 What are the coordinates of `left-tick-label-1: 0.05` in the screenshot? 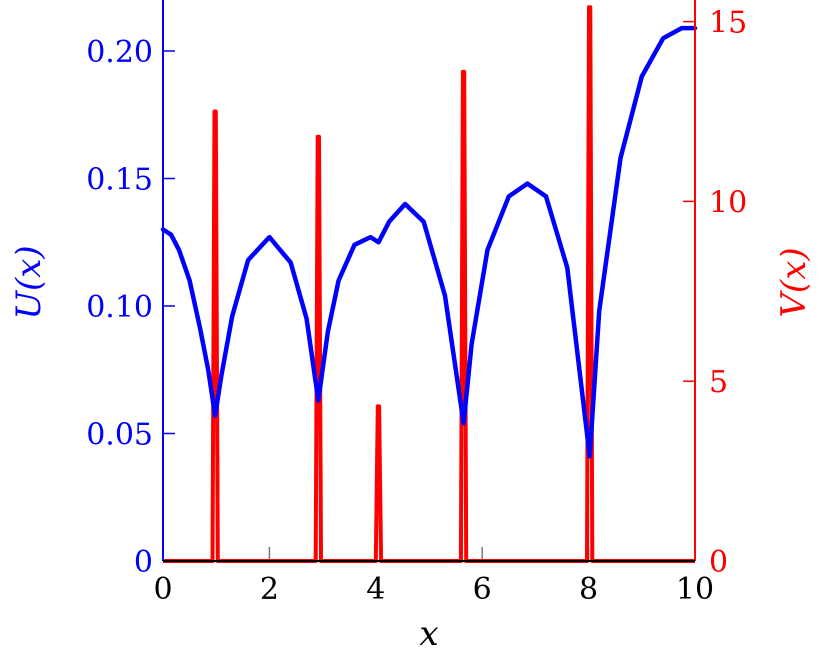 It's located at (119, 435).